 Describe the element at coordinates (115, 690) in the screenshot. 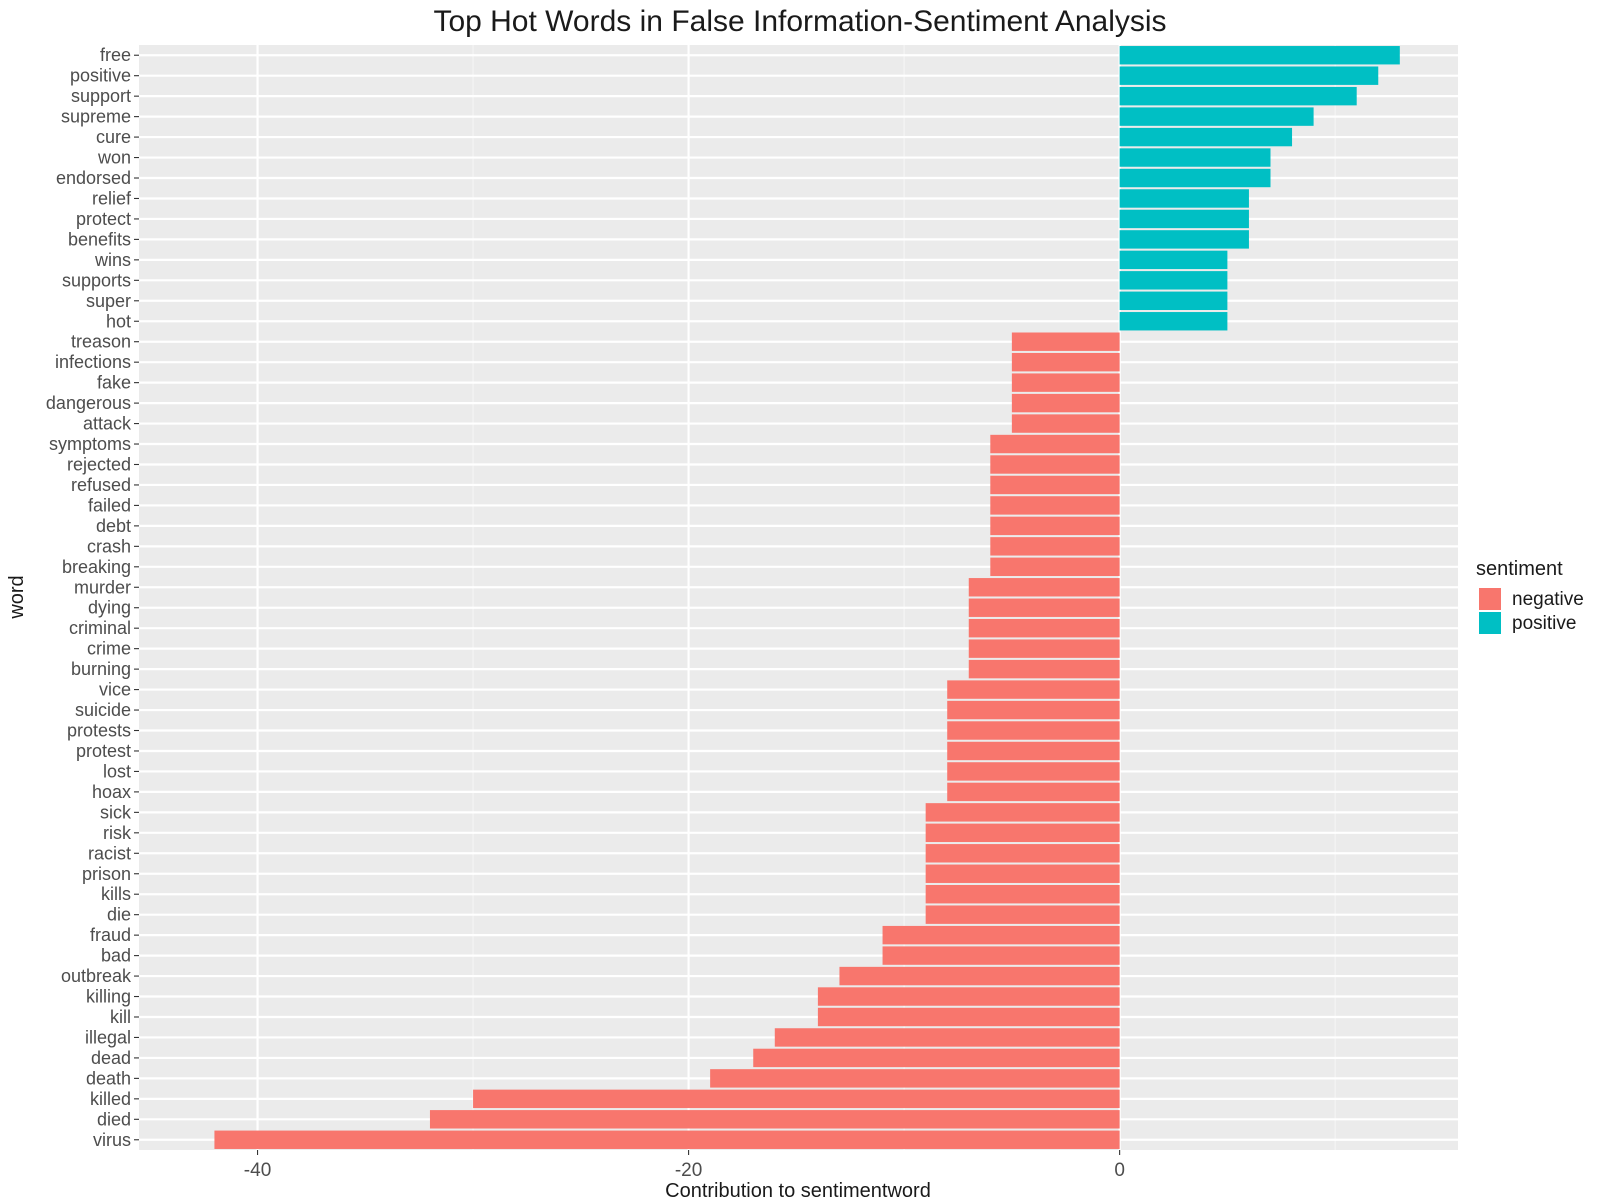

I see `y-tick-label: vice` at that location.